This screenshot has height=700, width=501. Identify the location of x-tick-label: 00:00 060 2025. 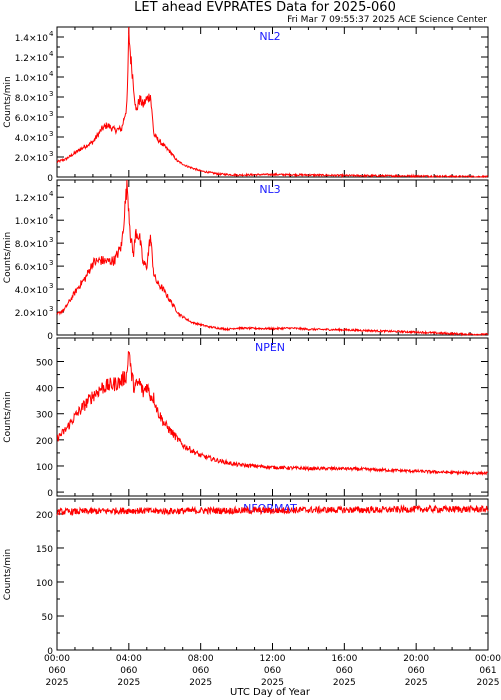
(57, 671).